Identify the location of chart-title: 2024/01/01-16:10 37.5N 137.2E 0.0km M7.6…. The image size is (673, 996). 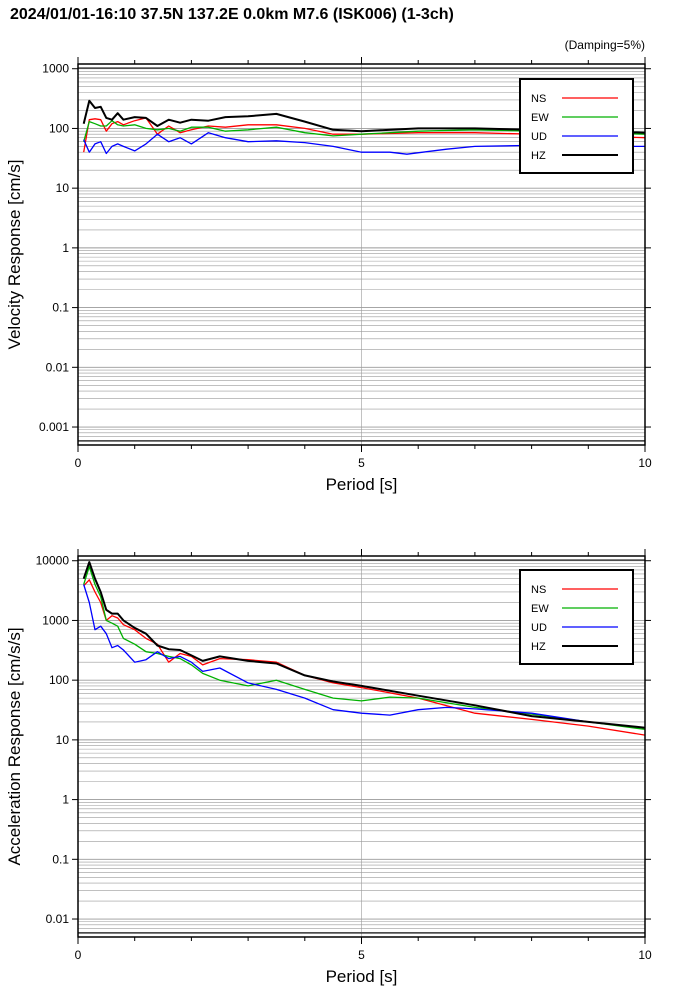
(232, 14).